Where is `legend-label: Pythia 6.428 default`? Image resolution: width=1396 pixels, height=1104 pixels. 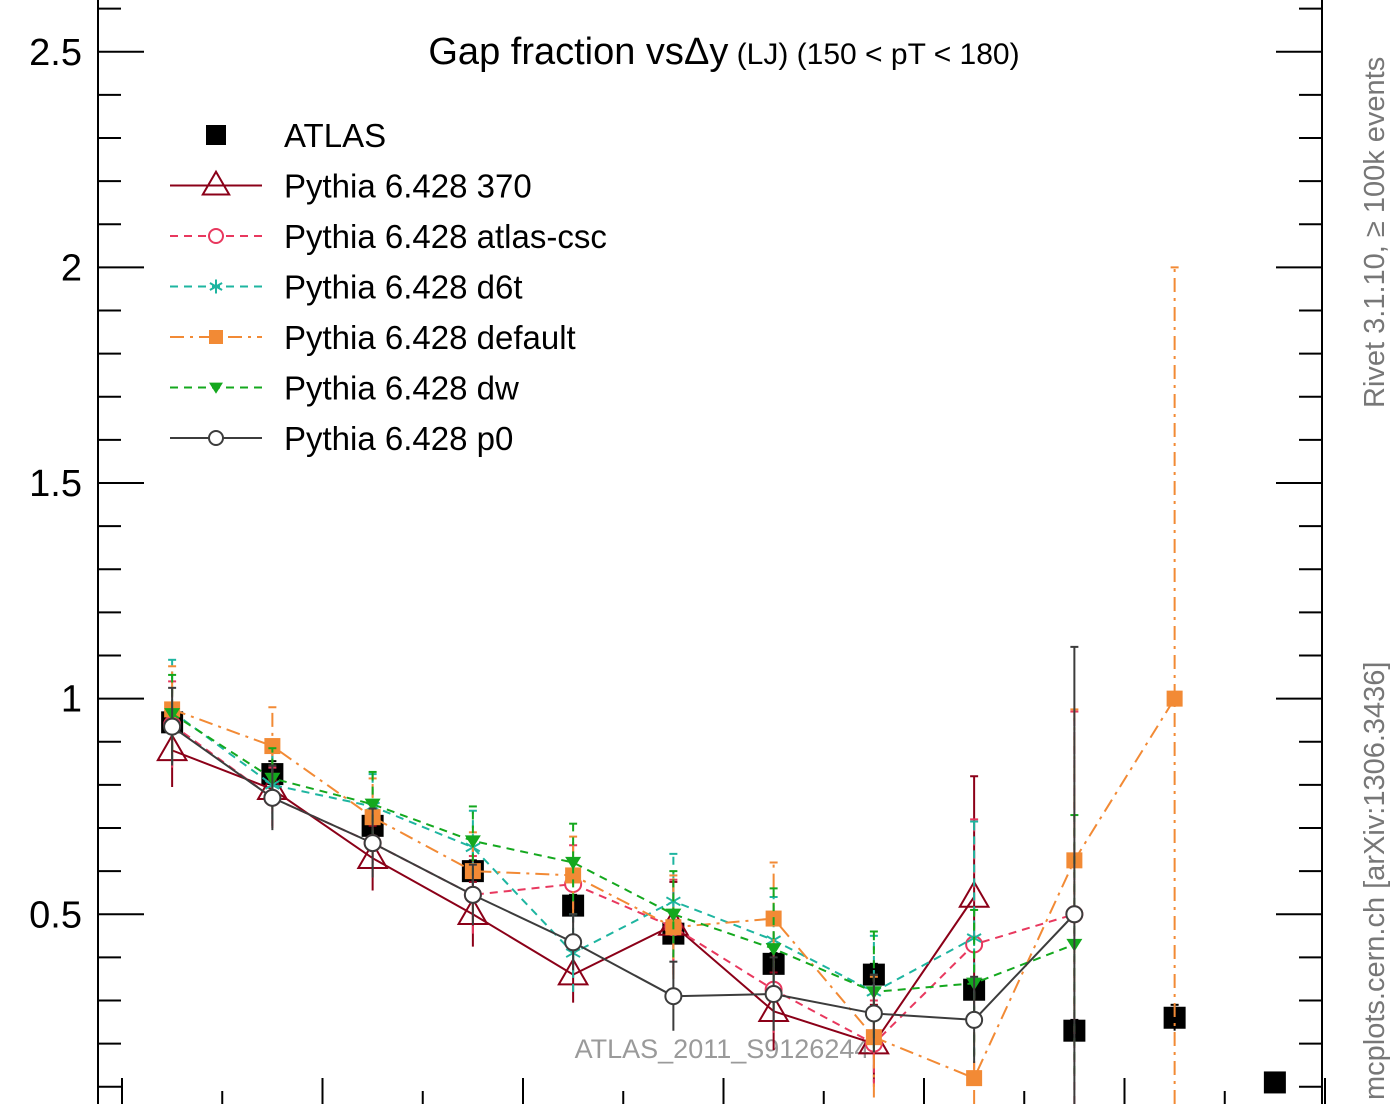
legend-label: Pythia 6.428 default is located at coordinates (430, 337).